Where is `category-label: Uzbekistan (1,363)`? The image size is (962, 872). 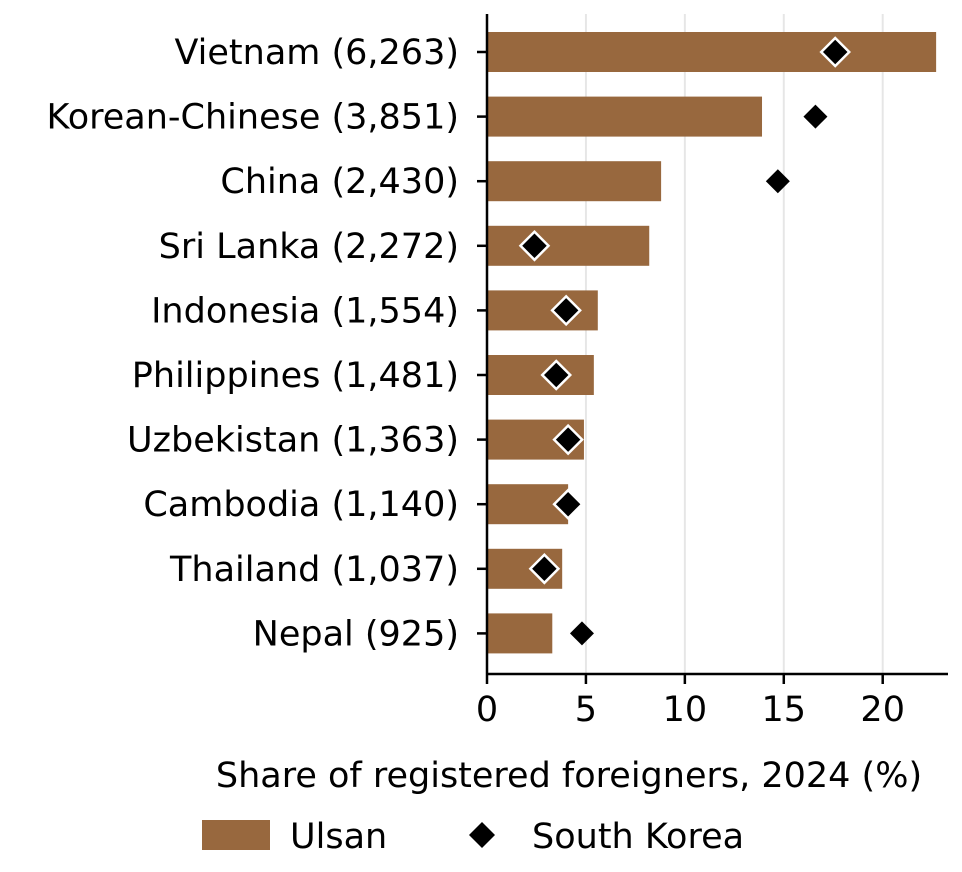
category-label: Uzbekistan (1,363) is located at coordinates (293, 441).